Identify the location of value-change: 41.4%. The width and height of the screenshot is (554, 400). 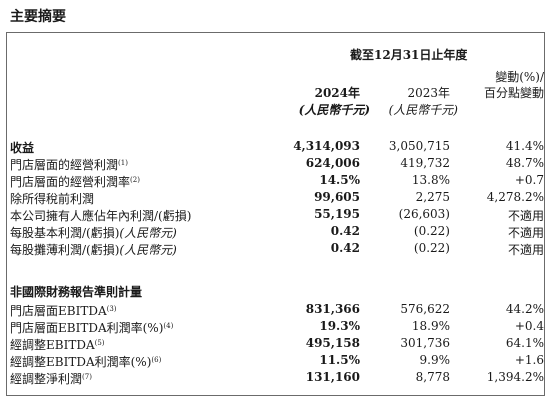
(524, 146).